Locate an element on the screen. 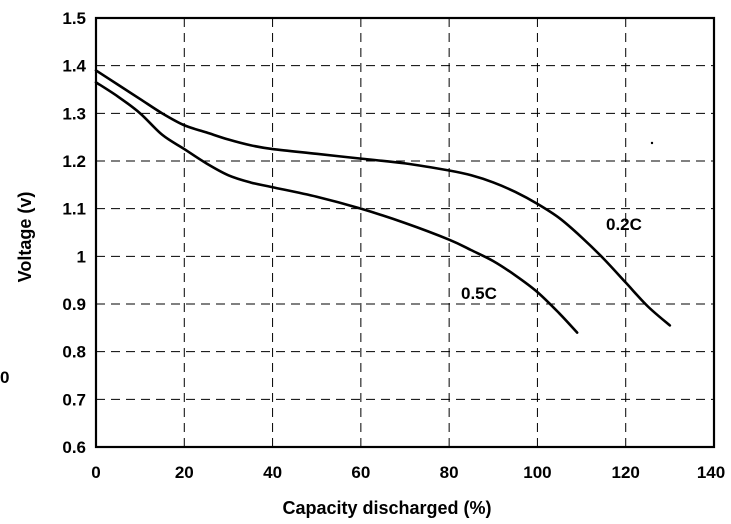 The width and height of the screenshot is (731, 524). x-axis-title: Capacity discharged (%) is located at coordinates (386, 508).